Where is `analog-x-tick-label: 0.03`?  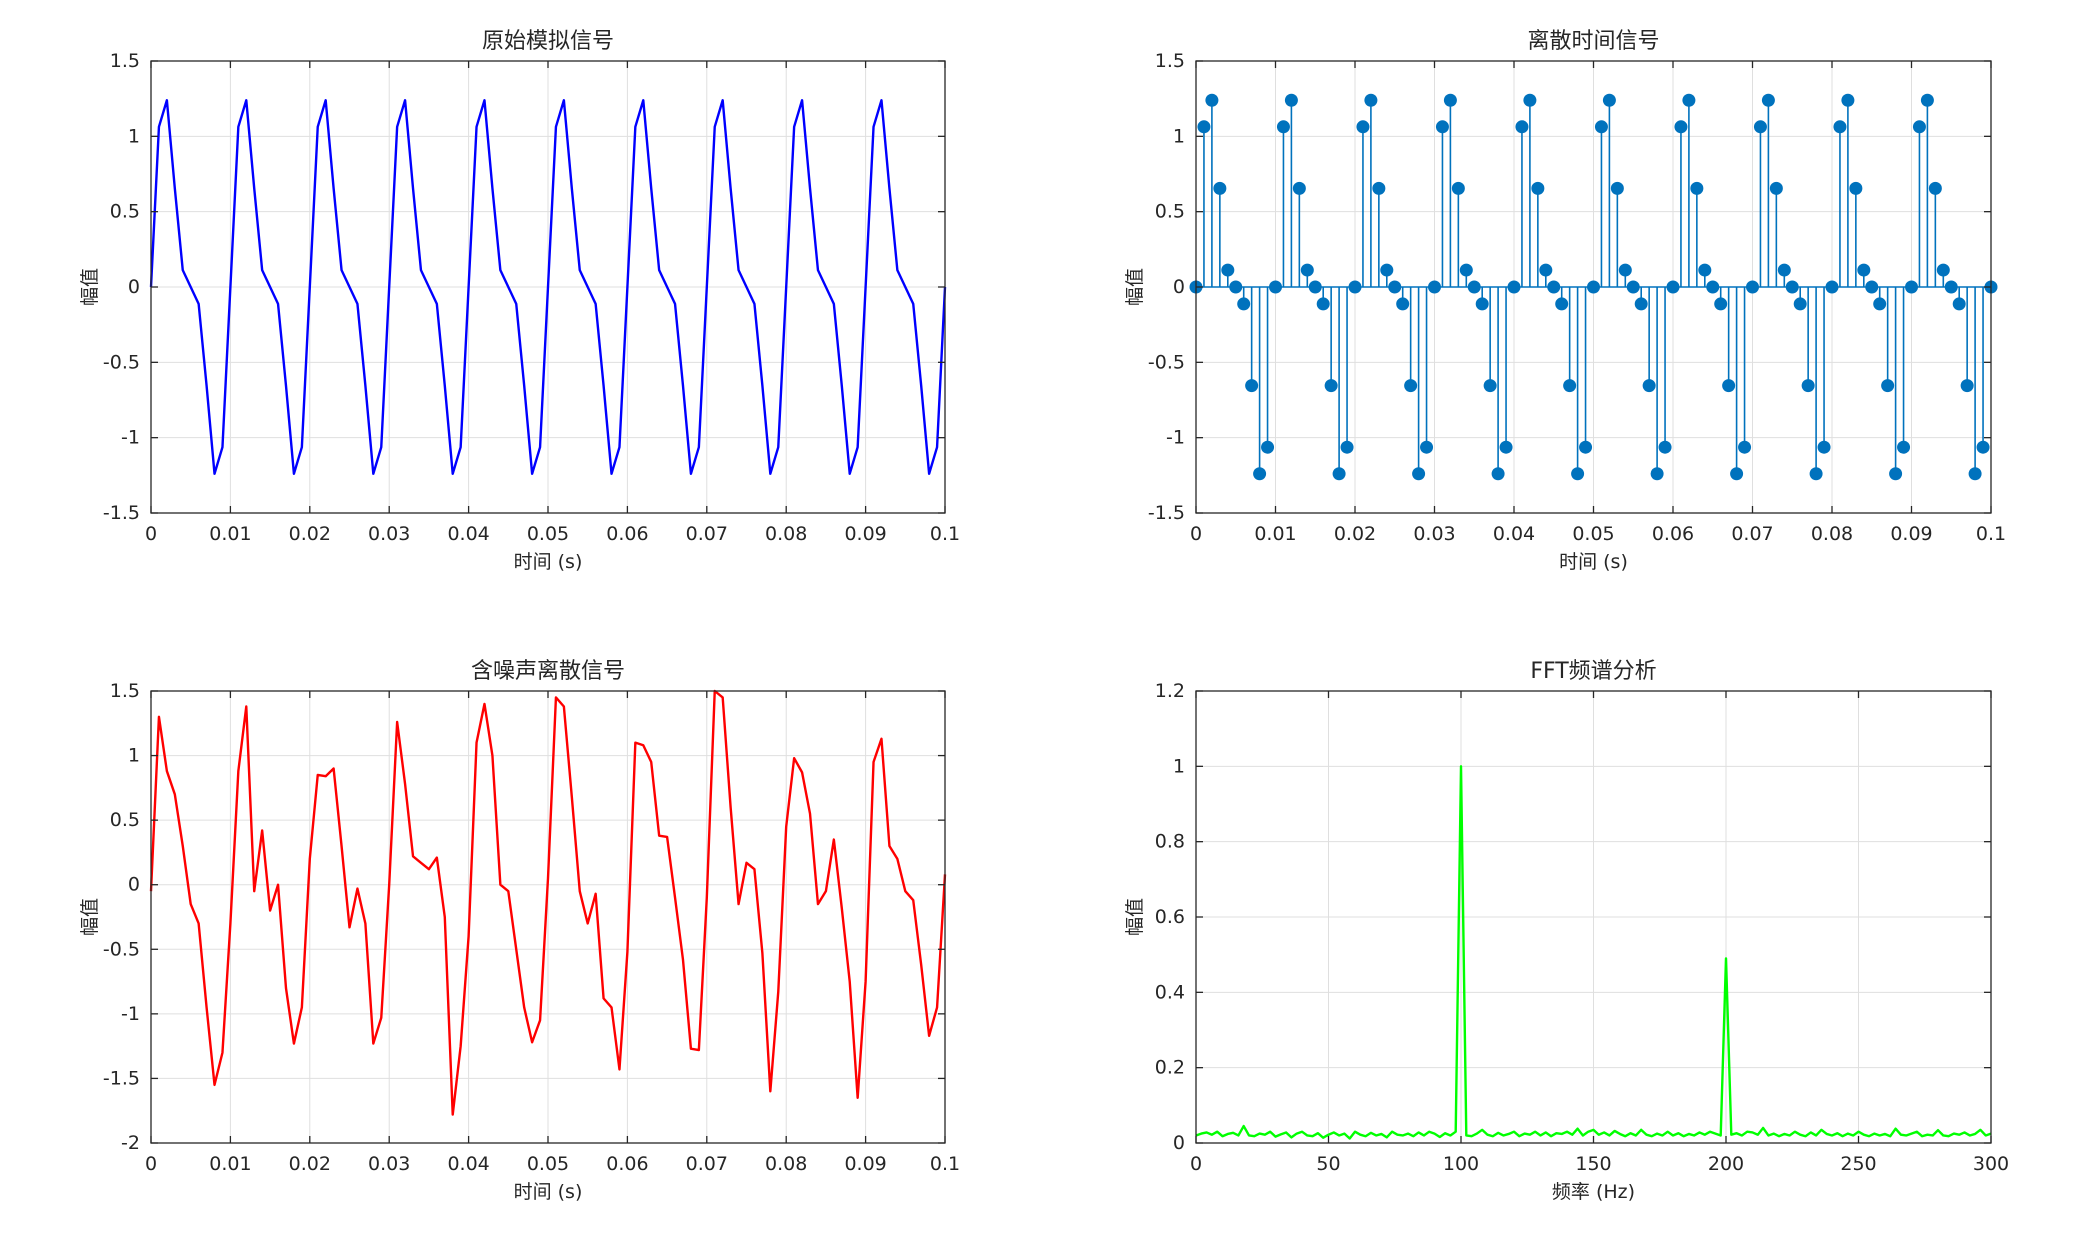 analog-x-tick-label: 0.03 is located at coordinates (389, 534).